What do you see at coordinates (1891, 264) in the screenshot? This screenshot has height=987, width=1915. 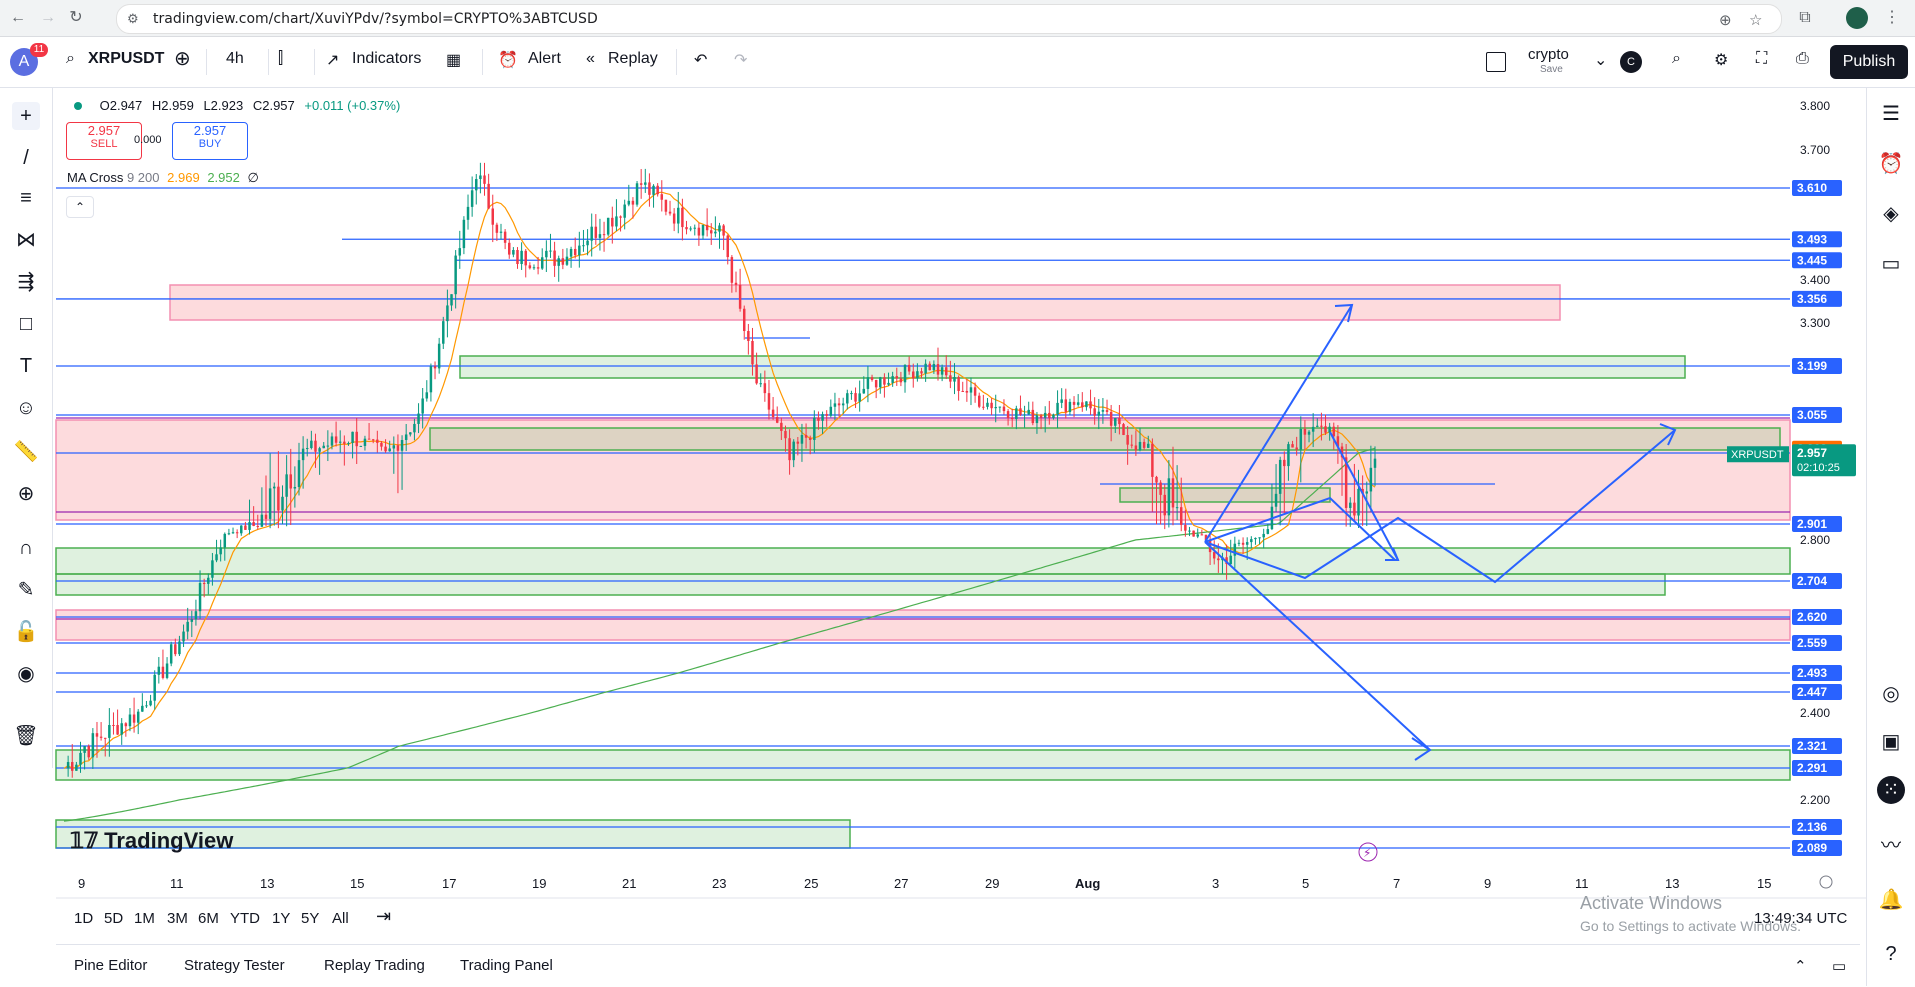 I see `chat-icon: ▭` at bounding box center [1891, 264].